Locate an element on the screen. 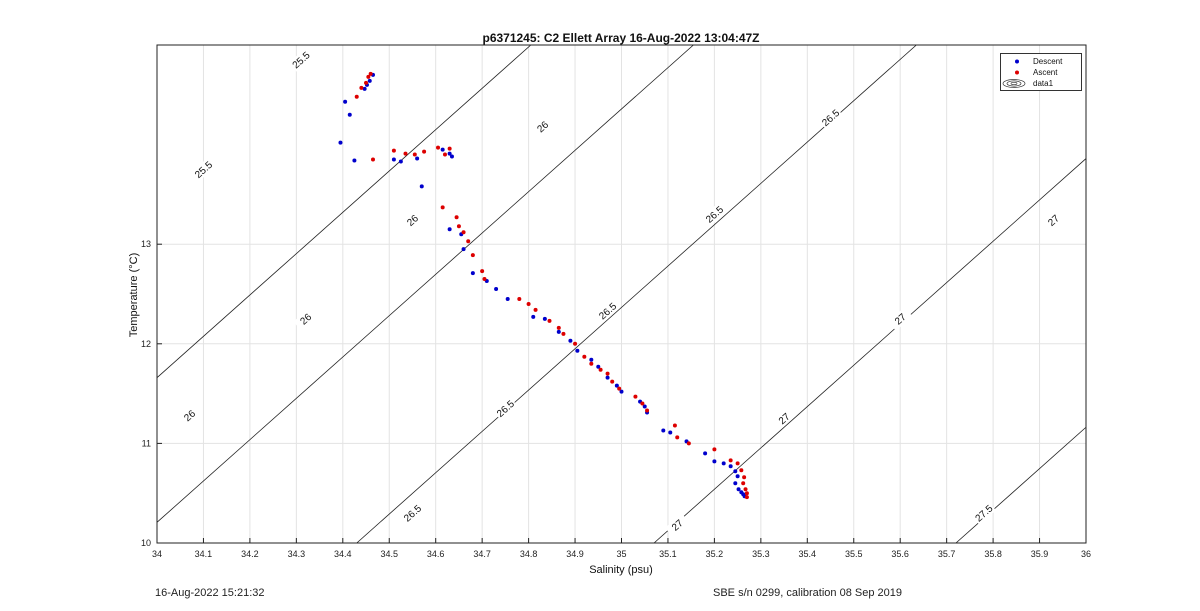 Image resolution: width=1200 pixels, height=611 pixels. x-tick-label: 34.1 is located at coordinates (204, 554).